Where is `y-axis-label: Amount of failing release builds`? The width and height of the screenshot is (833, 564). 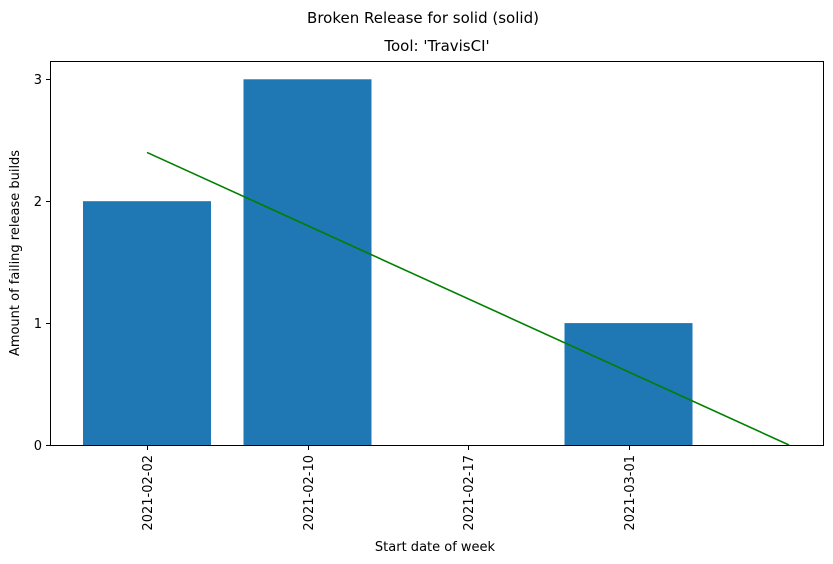
y-axis-label: Amount of failing release builds is located at coordinates (15, 253).